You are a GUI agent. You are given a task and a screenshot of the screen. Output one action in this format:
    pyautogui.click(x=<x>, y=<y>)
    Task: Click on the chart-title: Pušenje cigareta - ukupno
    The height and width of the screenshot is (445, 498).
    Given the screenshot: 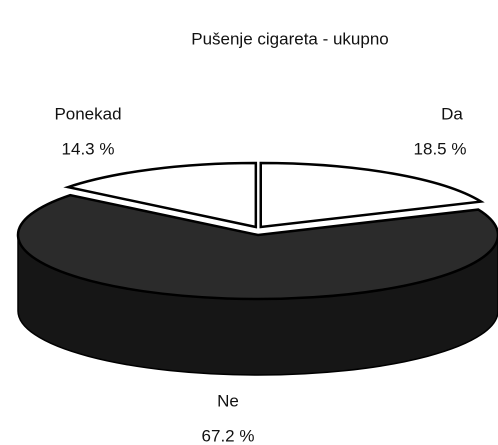 What is the action you would take?
    pyautogui.click(x=290, y=38)
    